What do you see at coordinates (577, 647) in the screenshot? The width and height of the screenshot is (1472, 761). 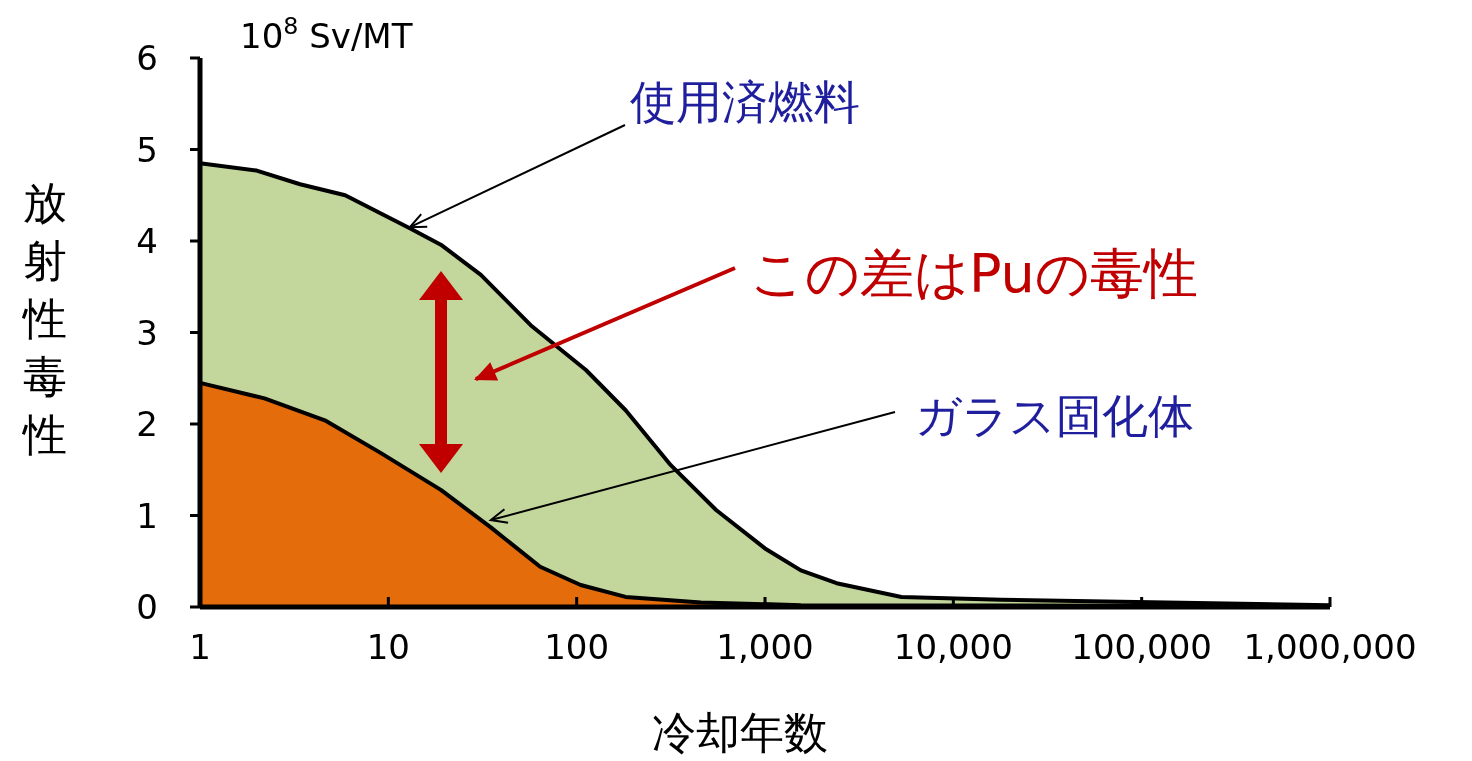 I see `x-tick-label: 100` at bounding box center [577, 647].